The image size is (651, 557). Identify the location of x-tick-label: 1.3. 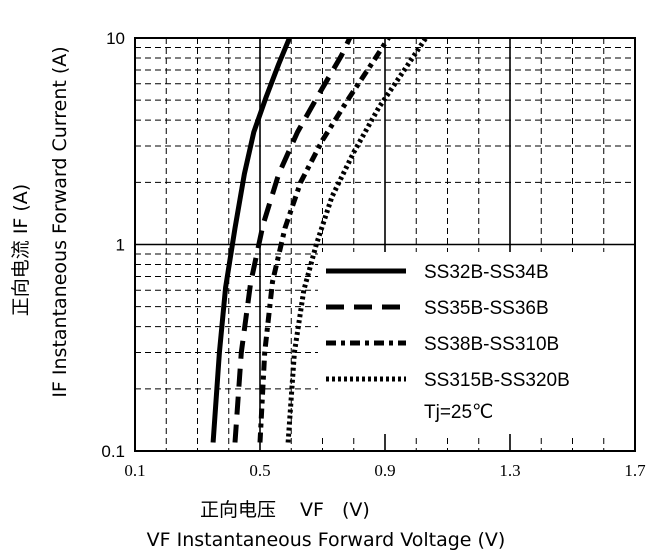
(509, 470).